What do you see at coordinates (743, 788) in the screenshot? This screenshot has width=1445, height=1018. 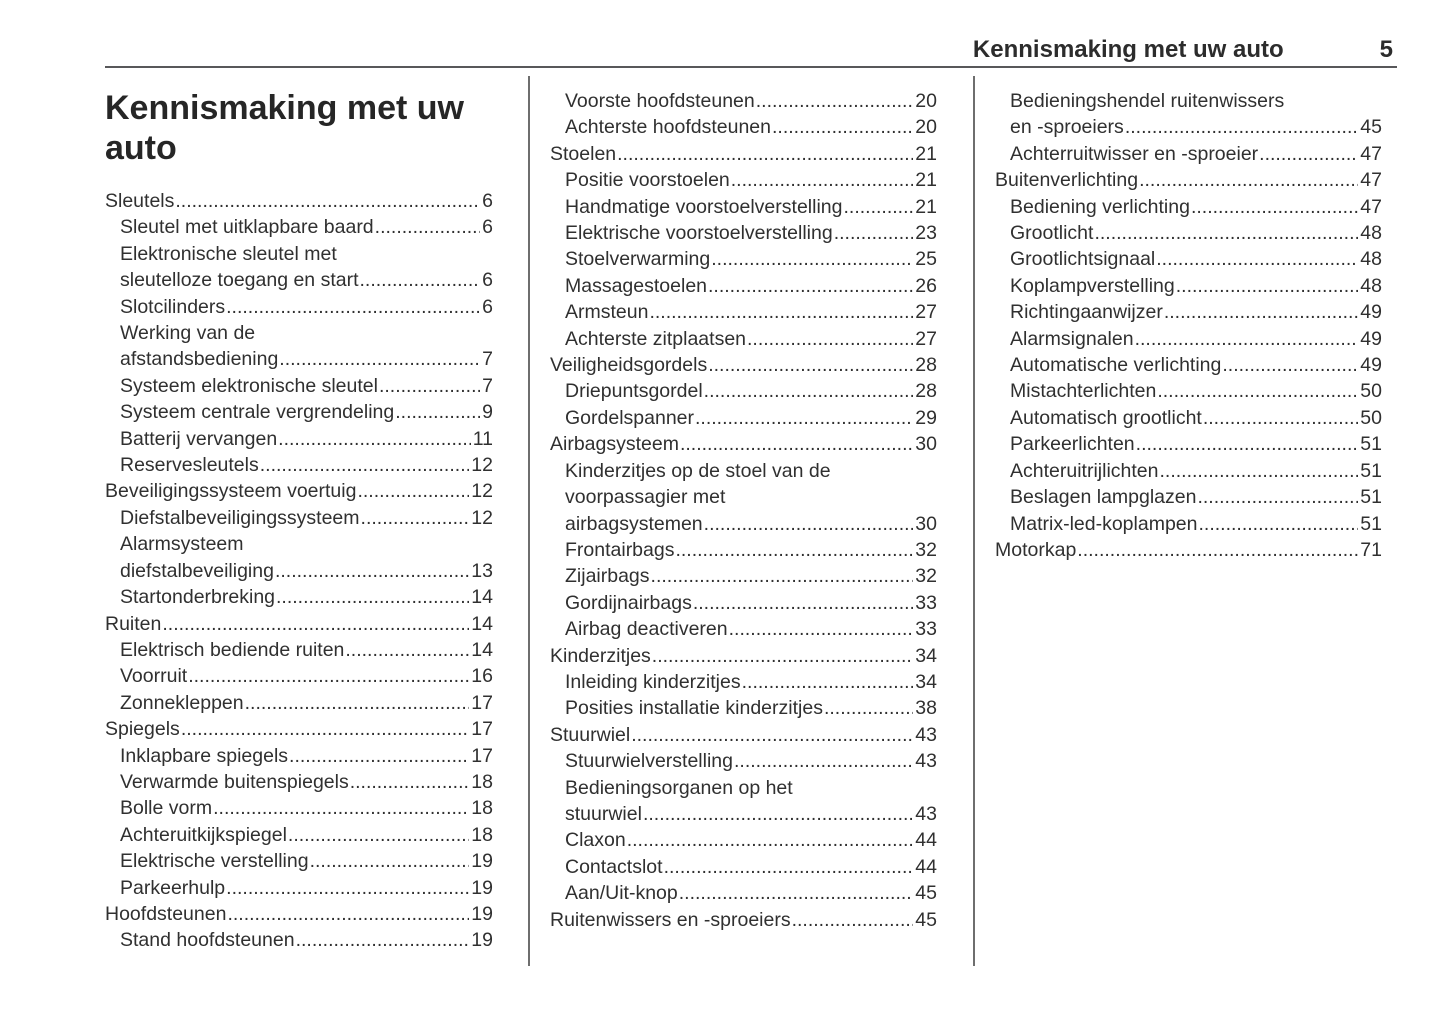 I see `toc-entry-continued: Bedieningsorganen op het` at bounding box center [743, 788].